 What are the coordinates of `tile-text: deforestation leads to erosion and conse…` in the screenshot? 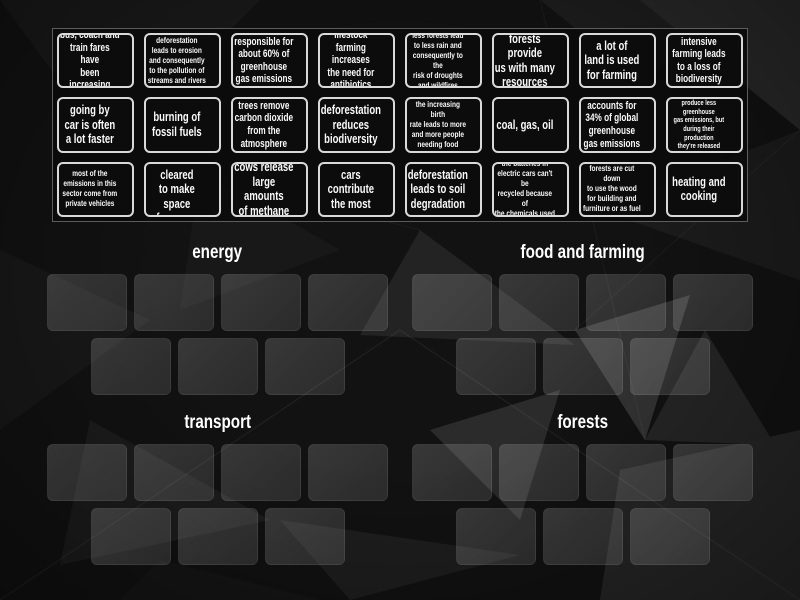 It's located at (177, 59).